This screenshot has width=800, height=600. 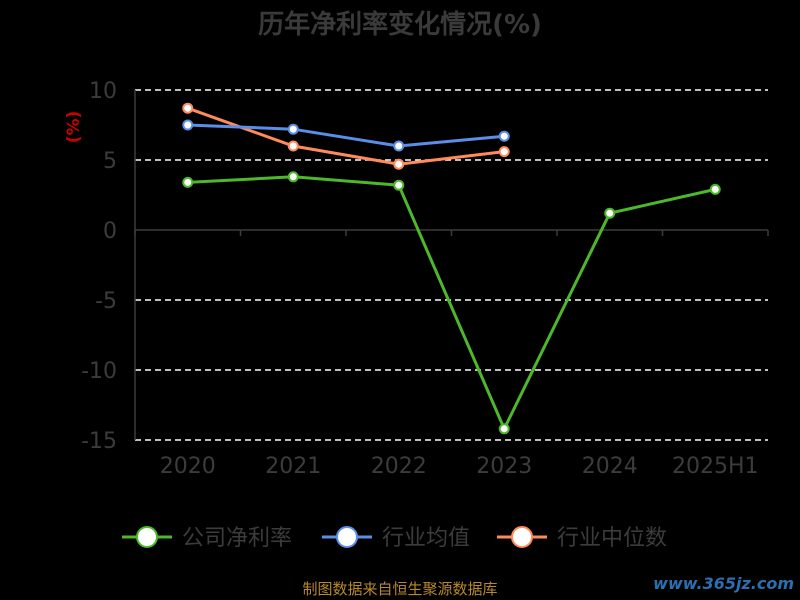 I want to click on legend-item: 行业均值, so click(x=396, y=538).